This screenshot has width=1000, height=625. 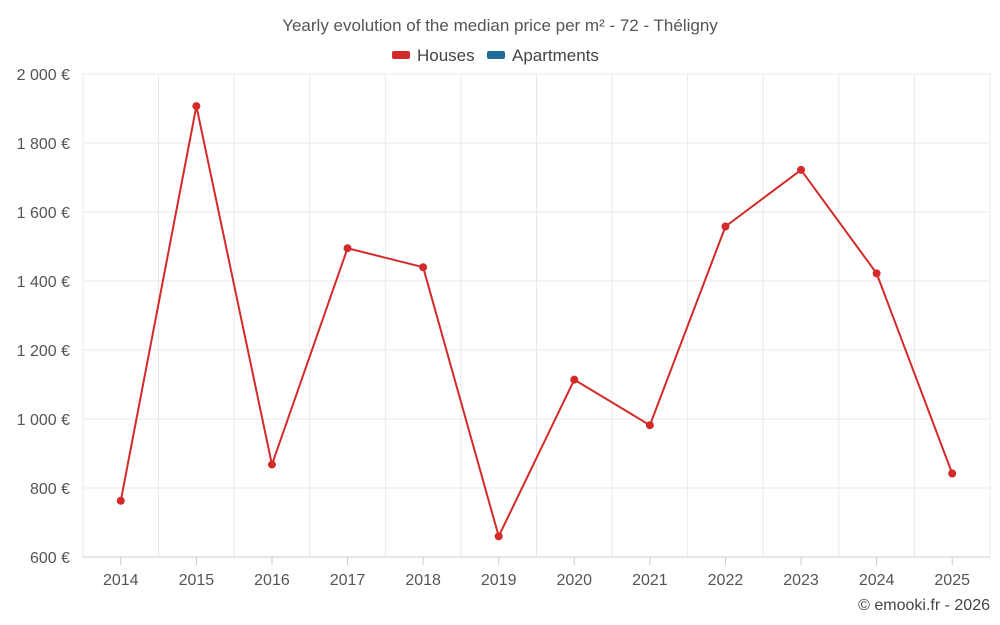 What do you see at coordinates (197, 580) in the screenshot?
I see `x-tick-label: 2015` at bounding box center [197, 580].